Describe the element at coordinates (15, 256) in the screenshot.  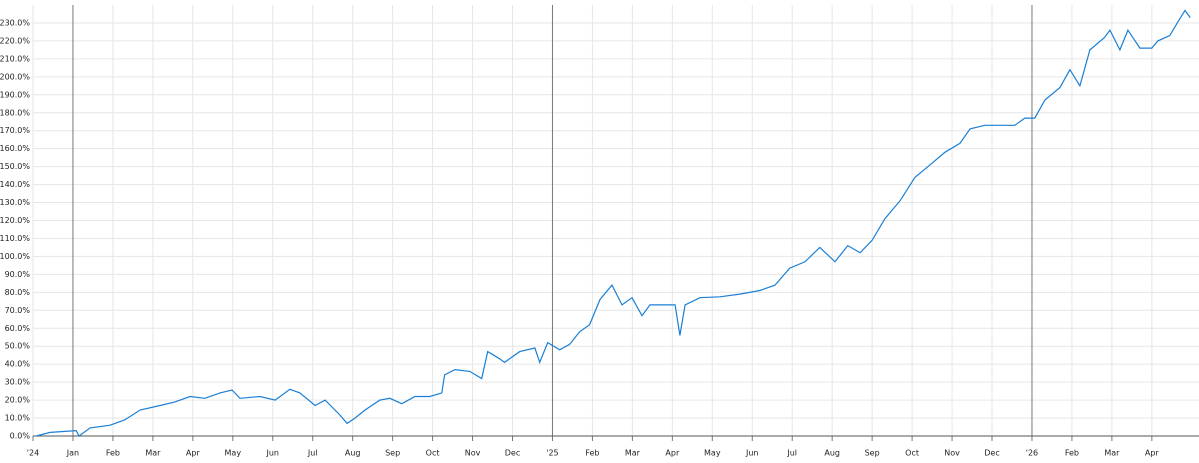
I see `y-tick-label: 100.0%` at that location.